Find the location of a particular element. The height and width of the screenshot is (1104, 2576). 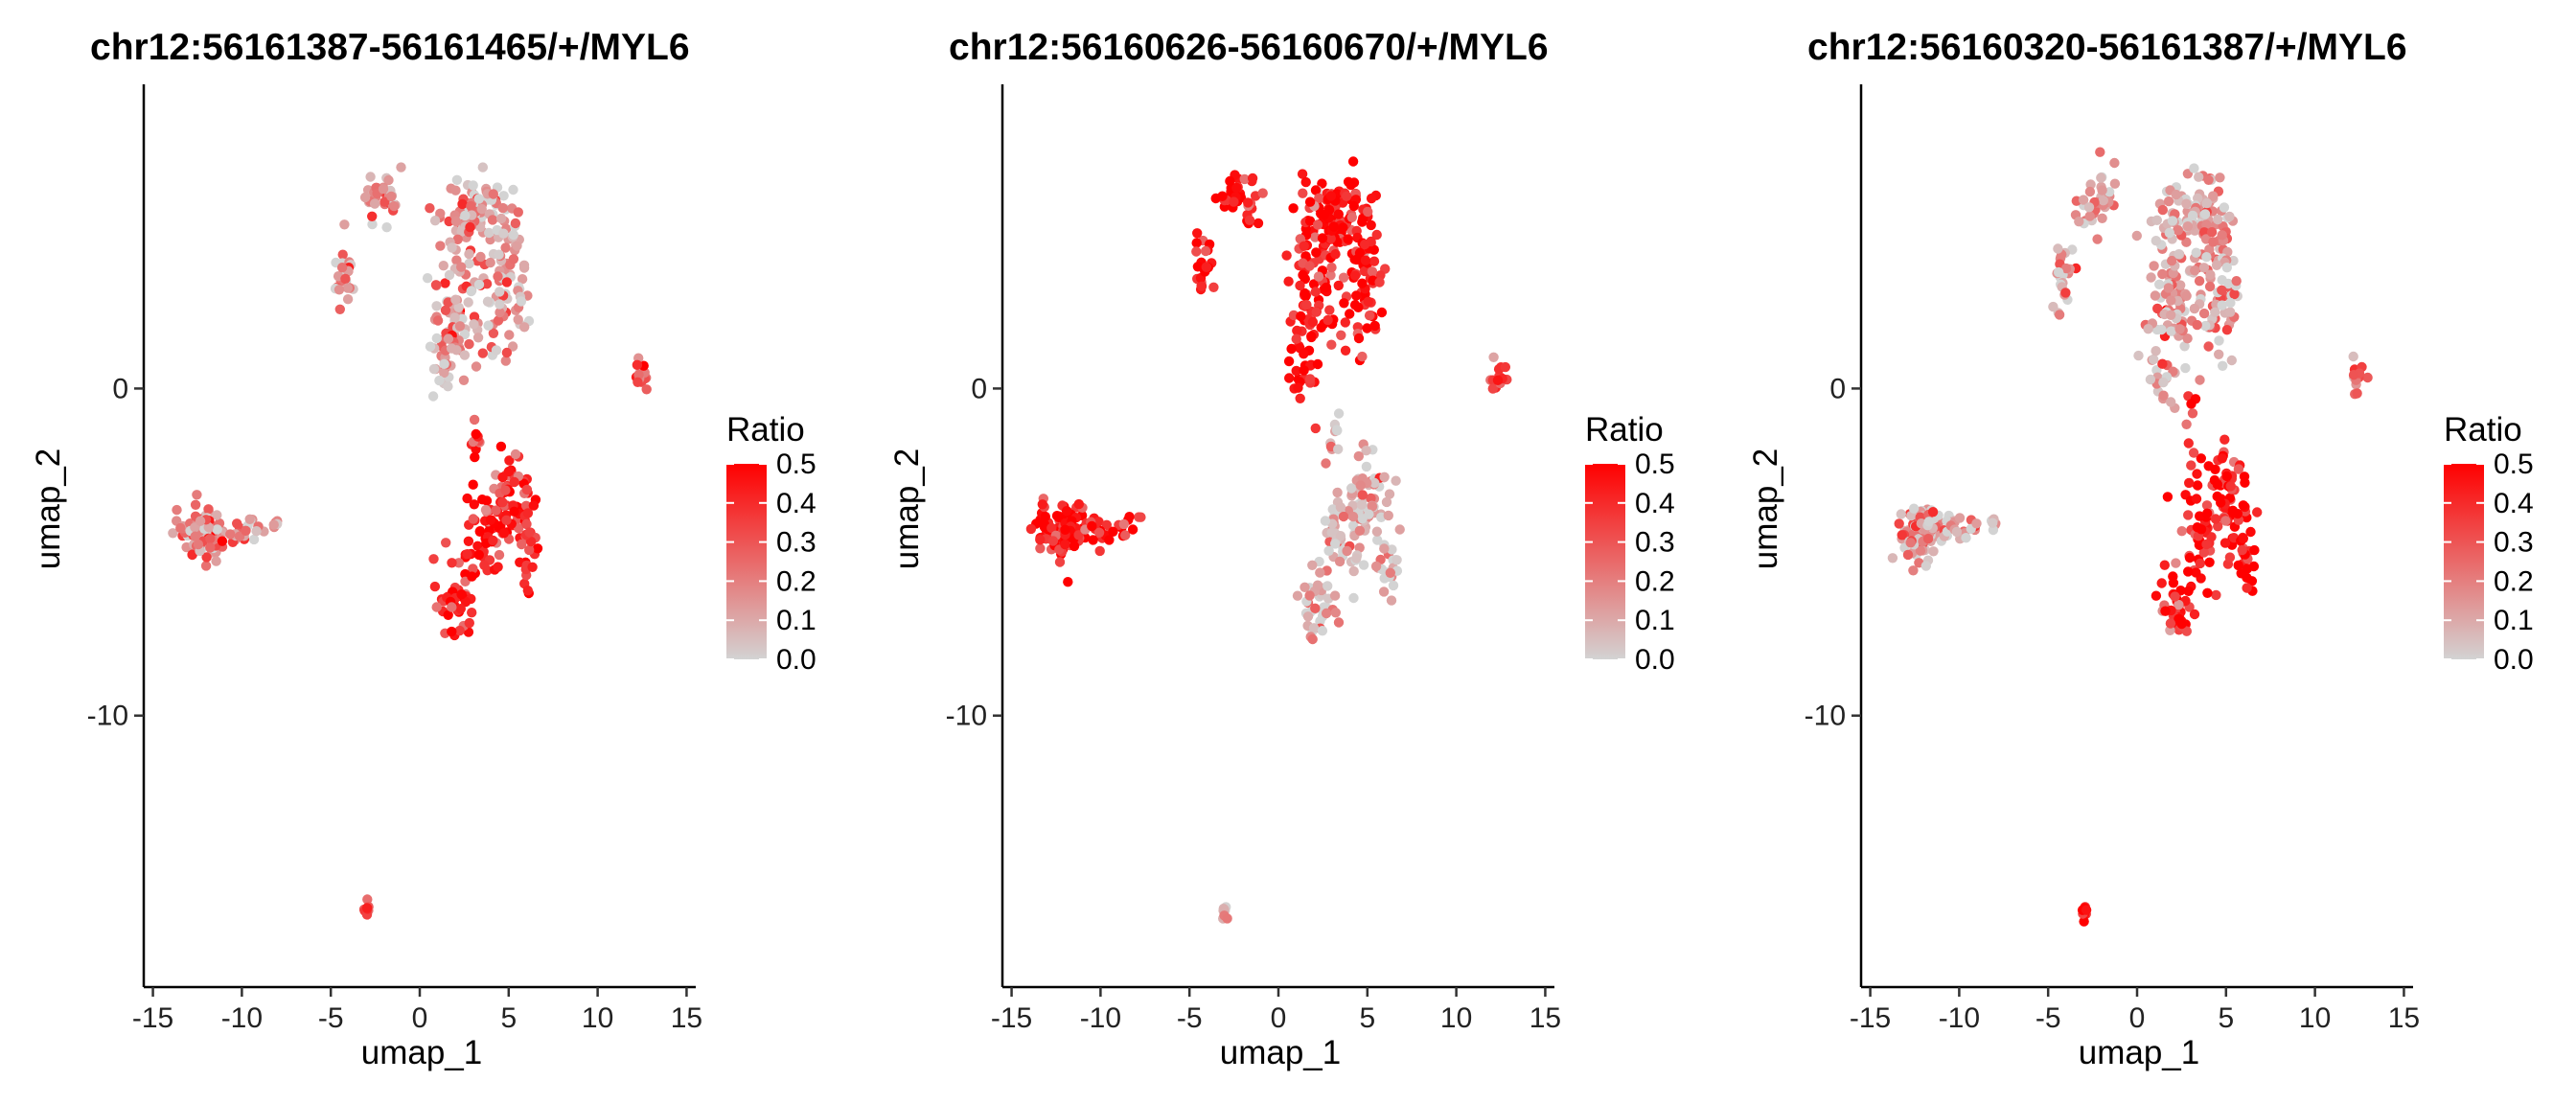

y-tick-label: -10 is located at coordinates (966, 716).